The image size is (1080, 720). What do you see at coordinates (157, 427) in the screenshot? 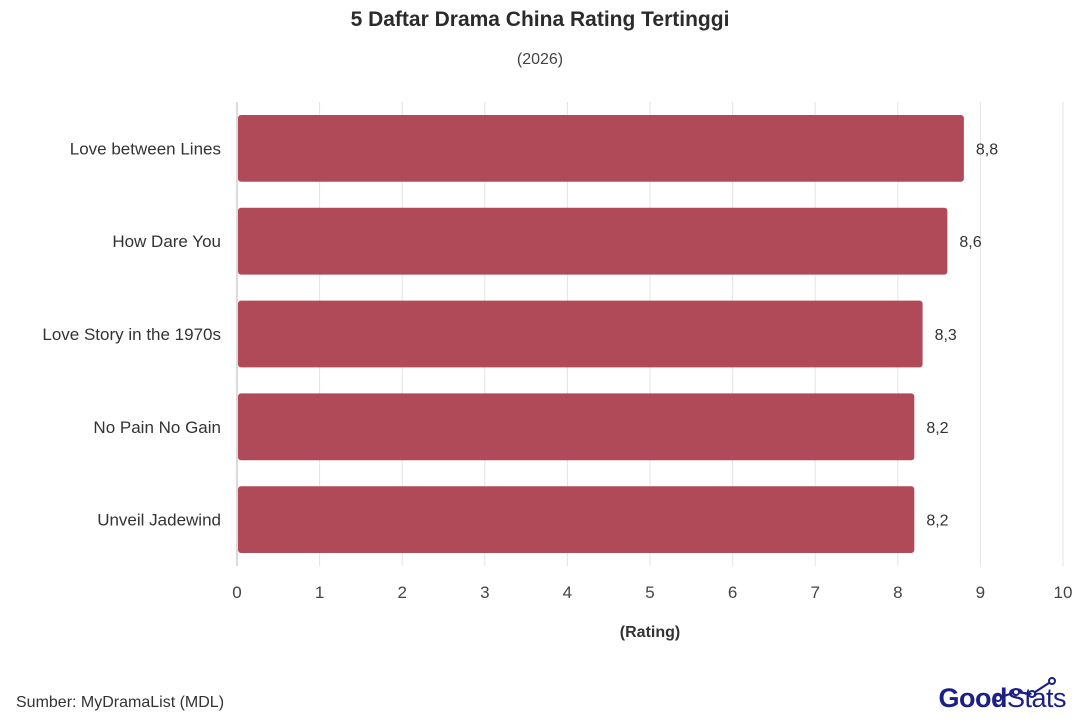
I see `category-label: No Pain No Gain` at bounding box center [157, 427].